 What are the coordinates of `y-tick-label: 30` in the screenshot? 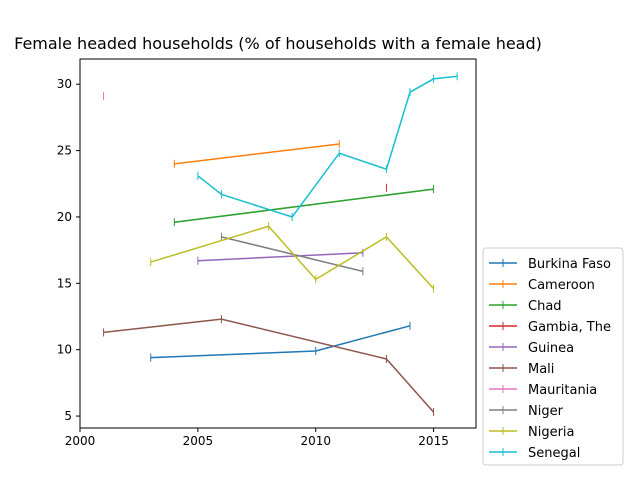 It's located at (64, 84).